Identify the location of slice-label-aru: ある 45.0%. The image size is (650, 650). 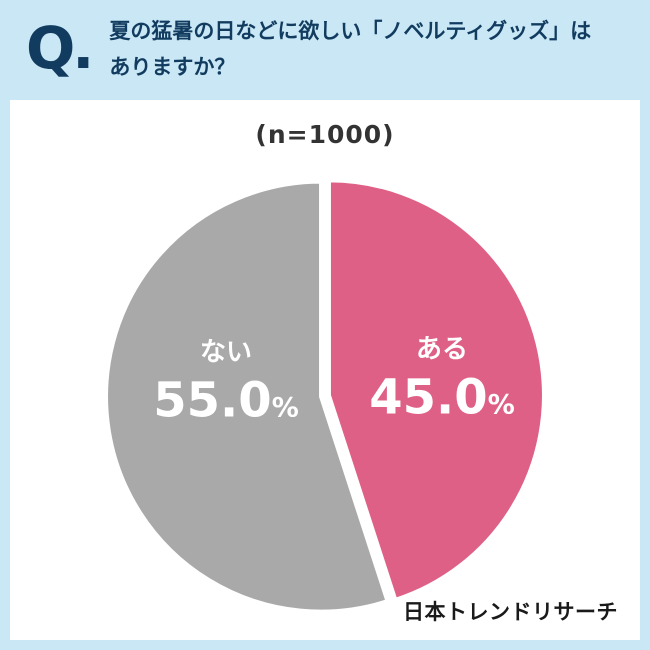
(442, 377).